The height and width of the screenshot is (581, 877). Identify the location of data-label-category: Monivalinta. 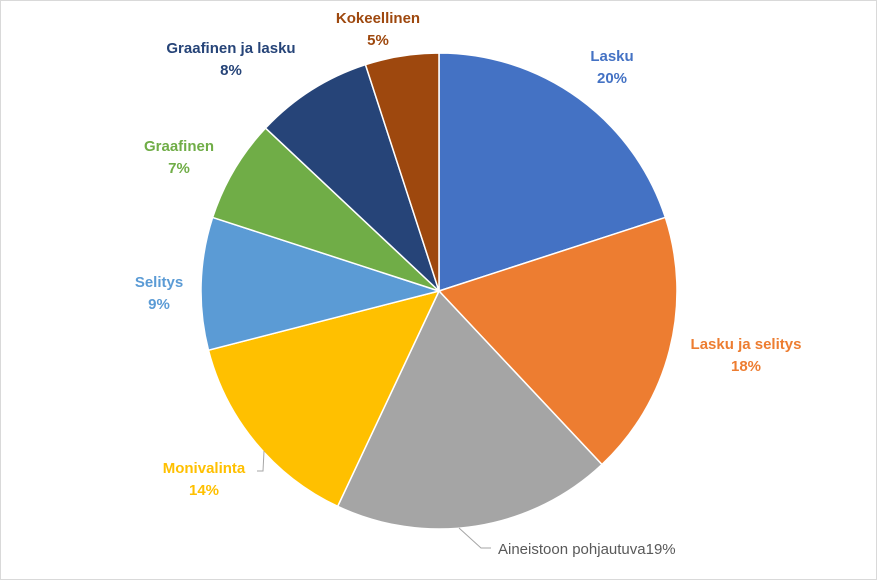
(204, 468).